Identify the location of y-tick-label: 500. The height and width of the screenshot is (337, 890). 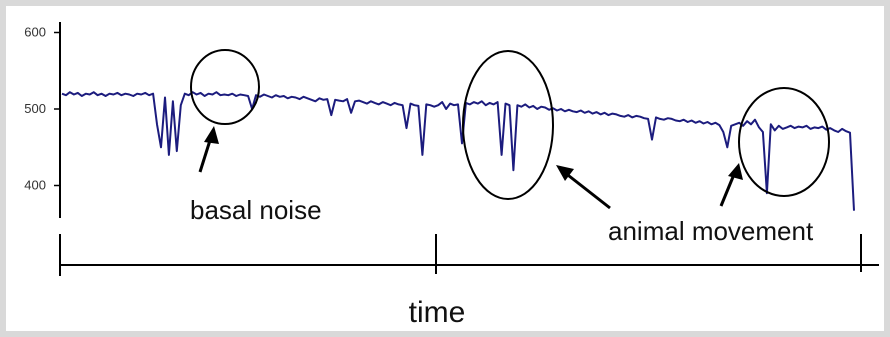
(35, 108).